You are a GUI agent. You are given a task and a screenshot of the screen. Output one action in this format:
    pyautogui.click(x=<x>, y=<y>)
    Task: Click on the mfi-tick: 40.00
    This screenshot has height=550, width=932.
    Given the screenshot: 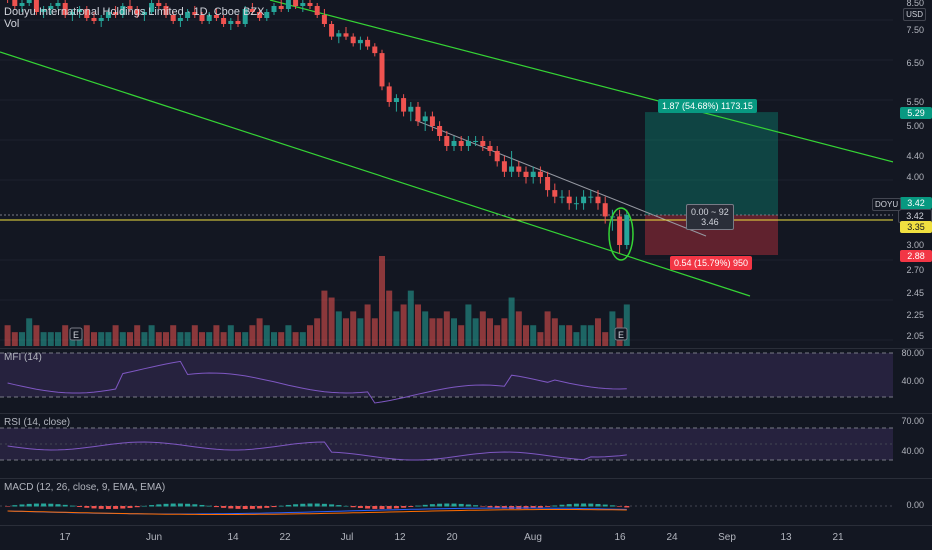 What is the action you would take?
    pyautogui.click(x=912, y=381)
    